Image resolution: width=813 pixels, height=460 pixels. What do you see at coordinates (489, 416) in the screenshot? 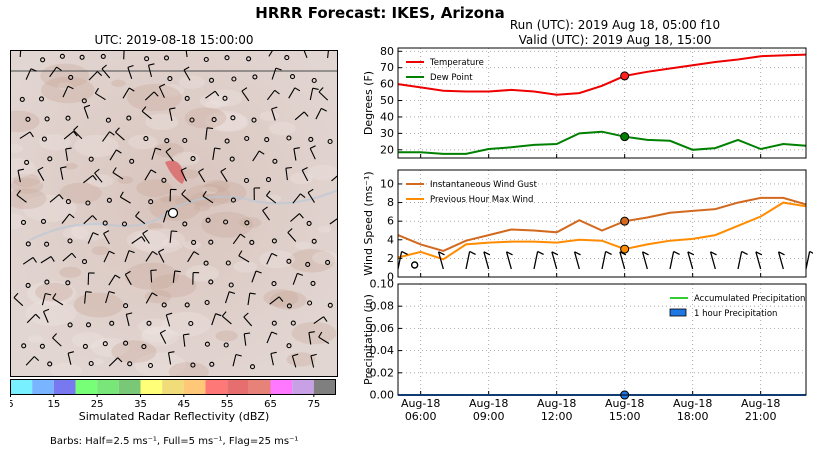
I see `x-tick-label: 09:00` at bounding box center [489, 416].